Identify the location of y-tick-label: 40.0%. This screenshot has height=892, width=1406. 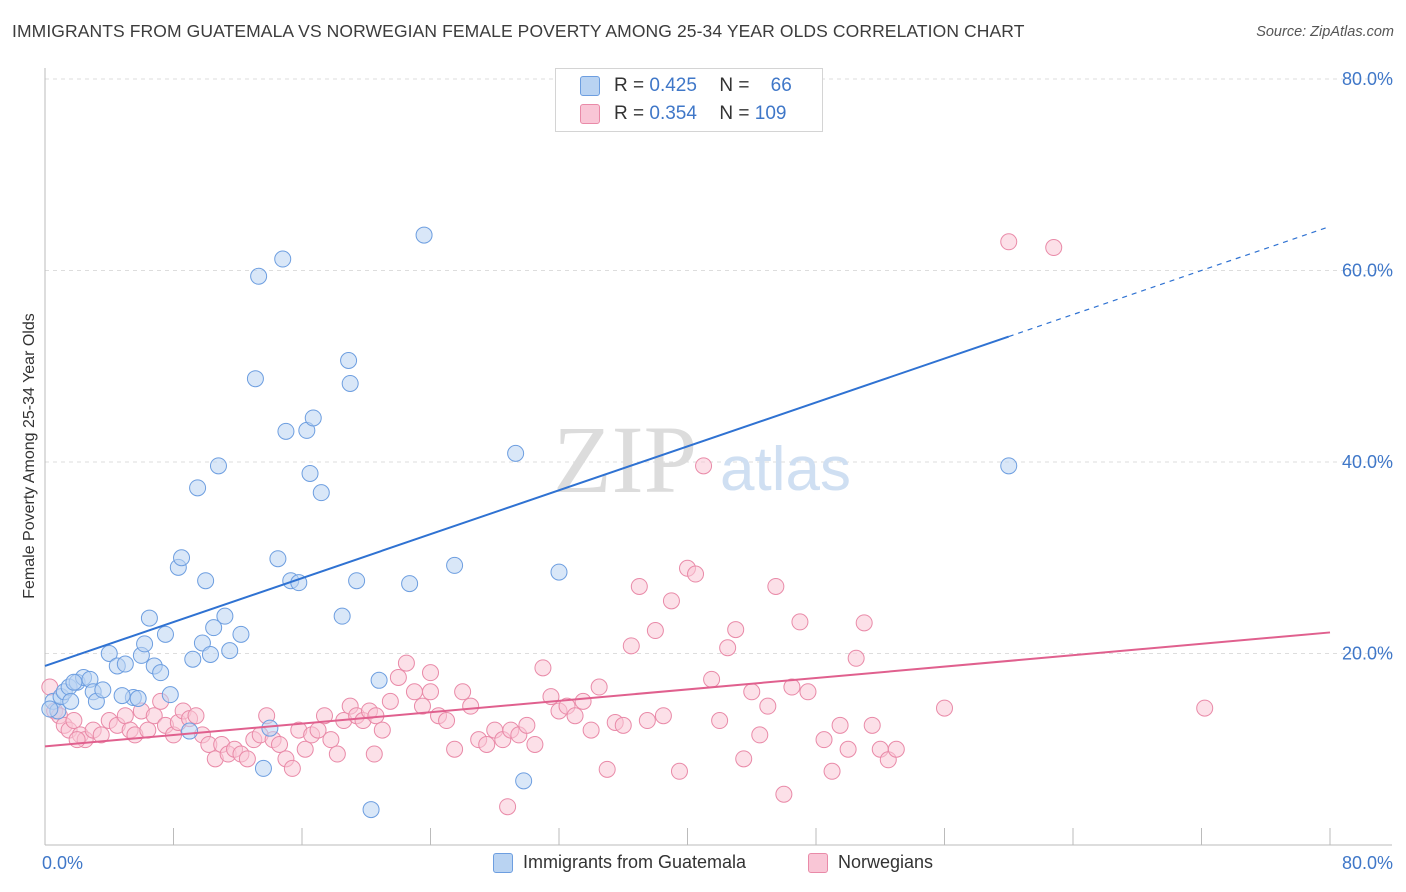
(1367, 462).